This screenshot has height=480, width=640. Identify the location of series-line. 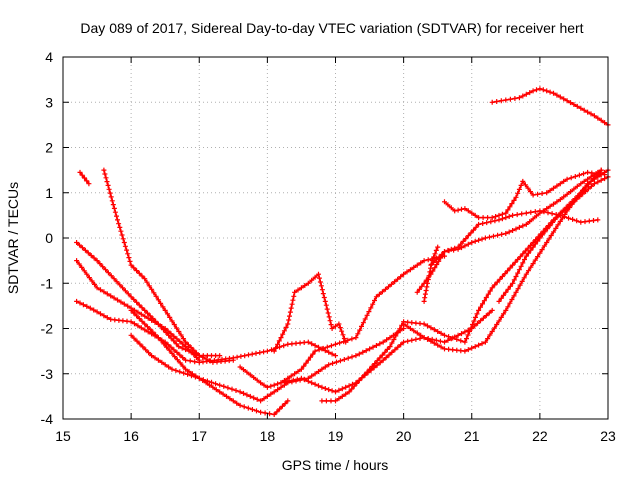
(342, 322).